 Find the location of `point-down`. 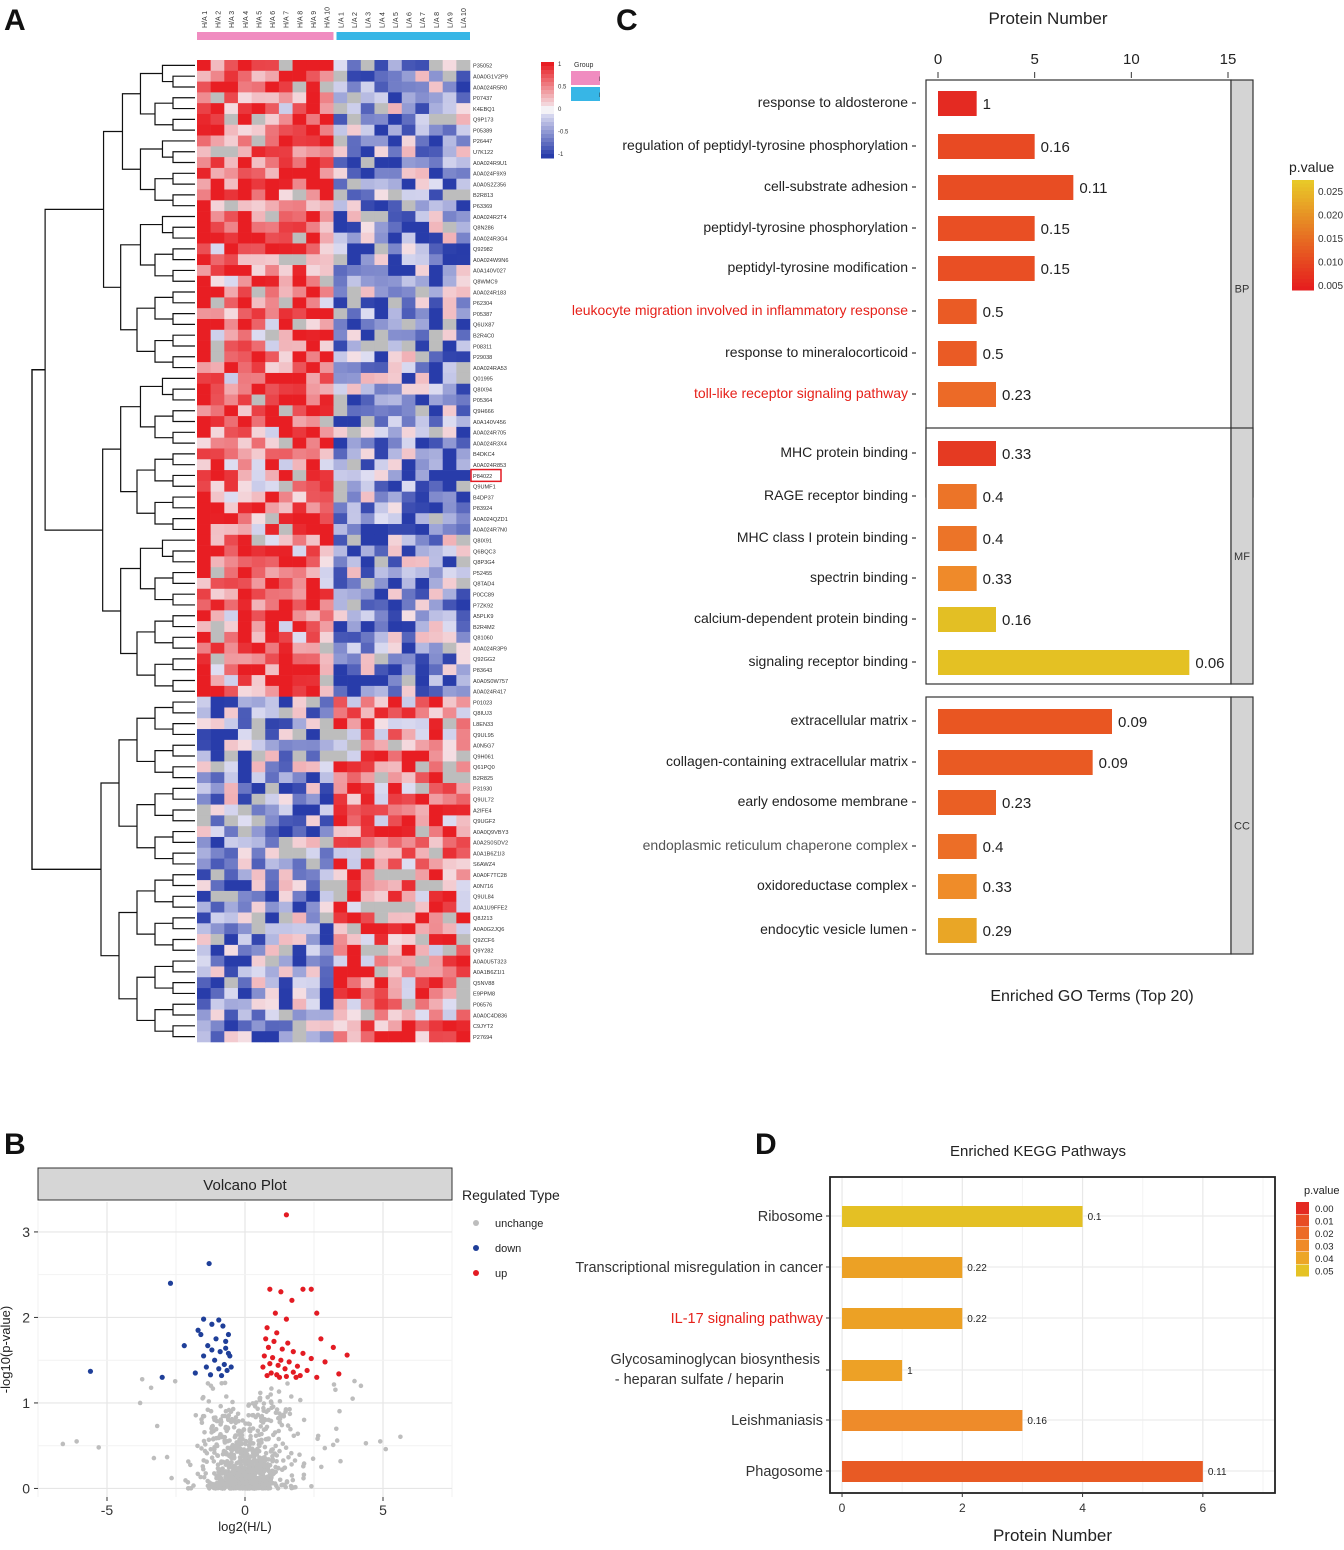

point-down is located at coordinates (198, 1330).